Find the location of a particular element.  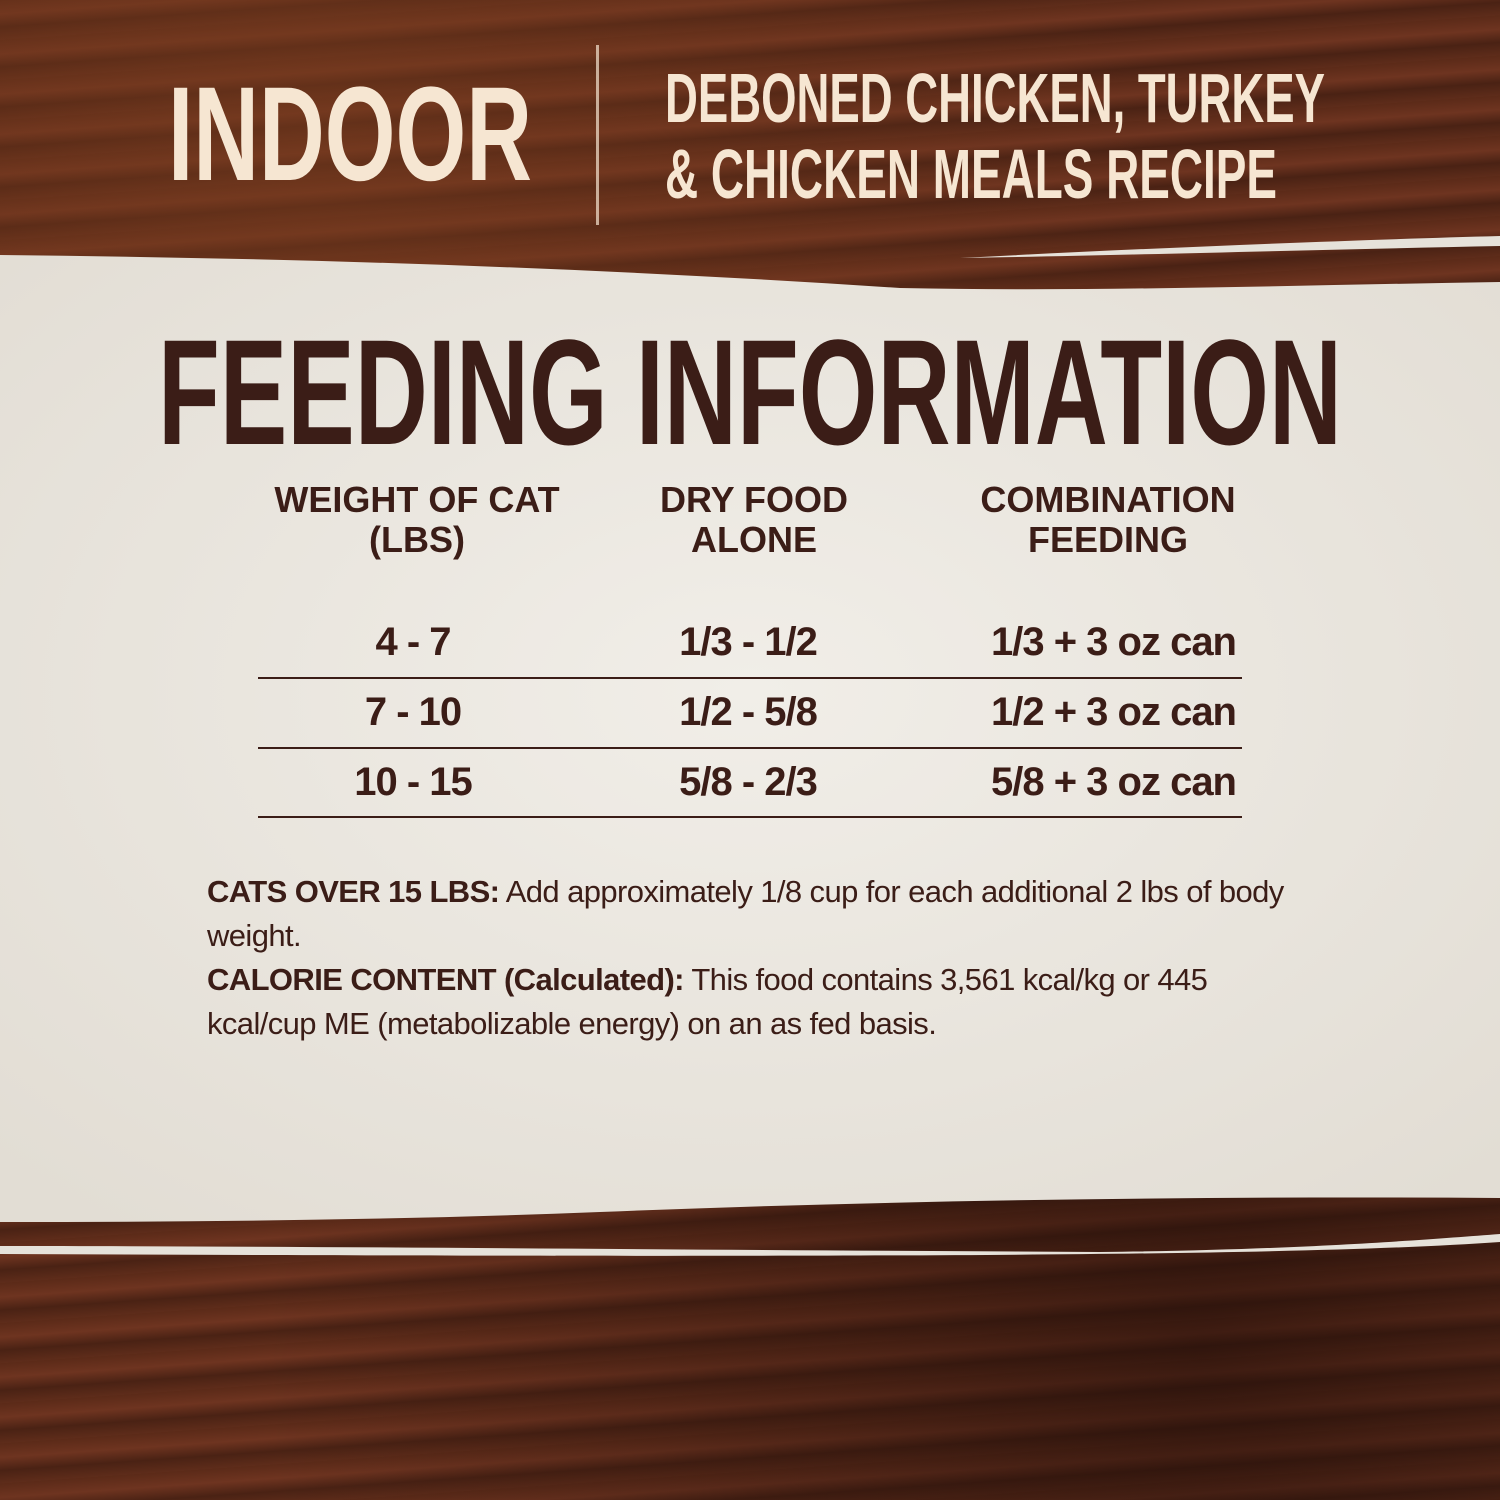

table-cell: 10 - 15 is located at coordinates (413, 782).